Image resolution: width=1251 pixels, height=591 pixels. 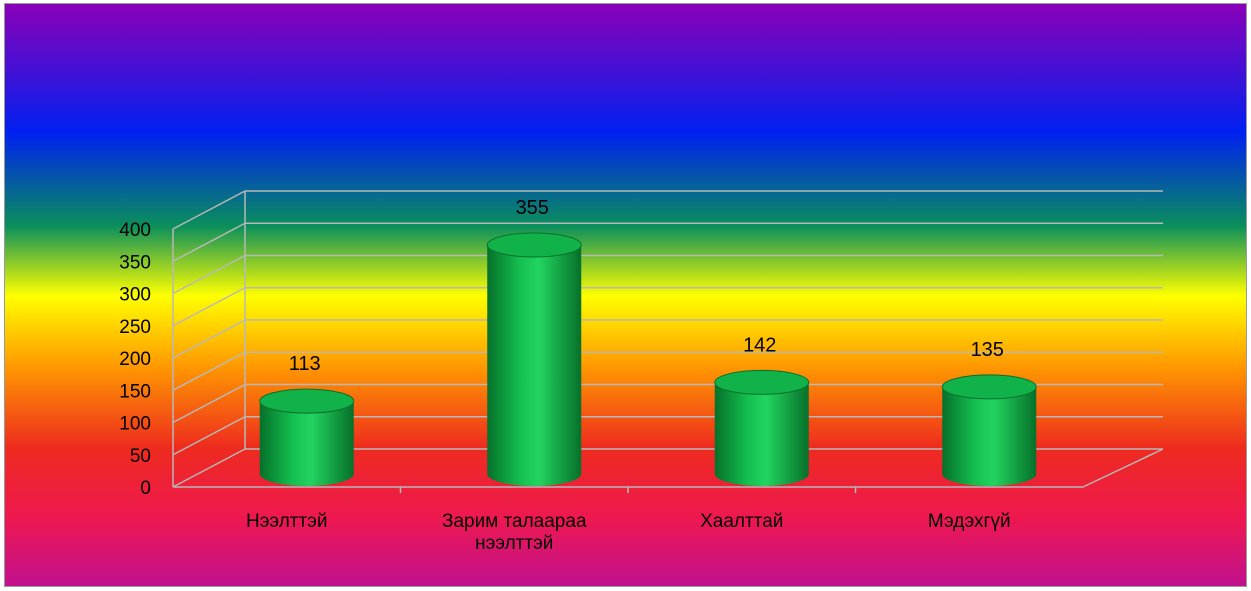 I want to click on y-tick-label: 150, so click(x=135, y=391).